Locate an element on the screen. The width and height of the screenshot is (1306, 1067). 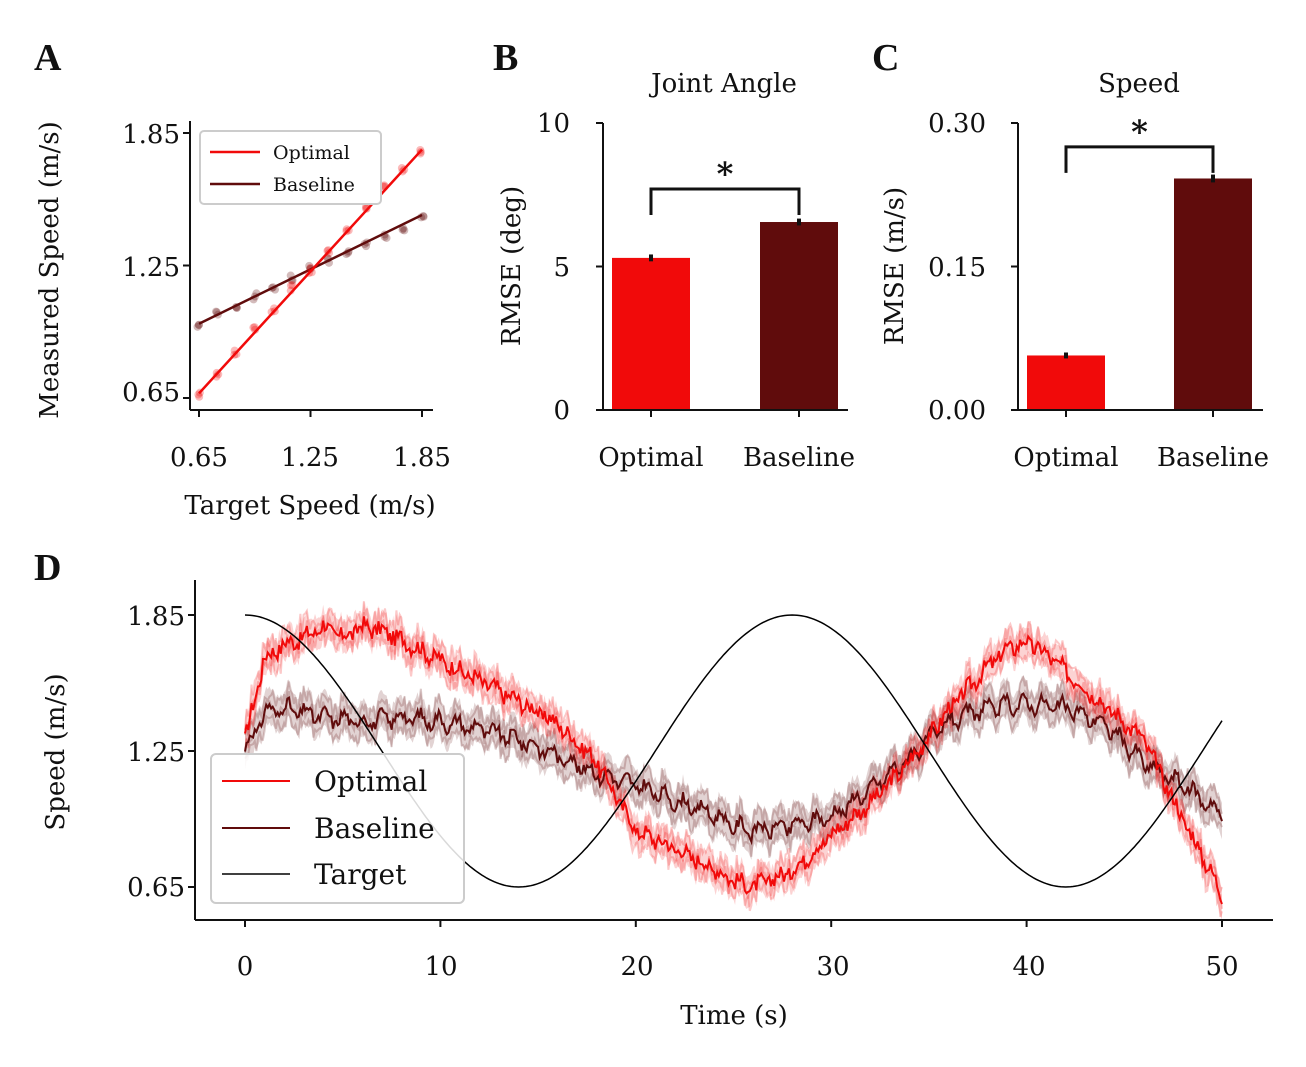
a-y-axis-label: Measured Speed (m/s) is located at coordinates (50, 270).